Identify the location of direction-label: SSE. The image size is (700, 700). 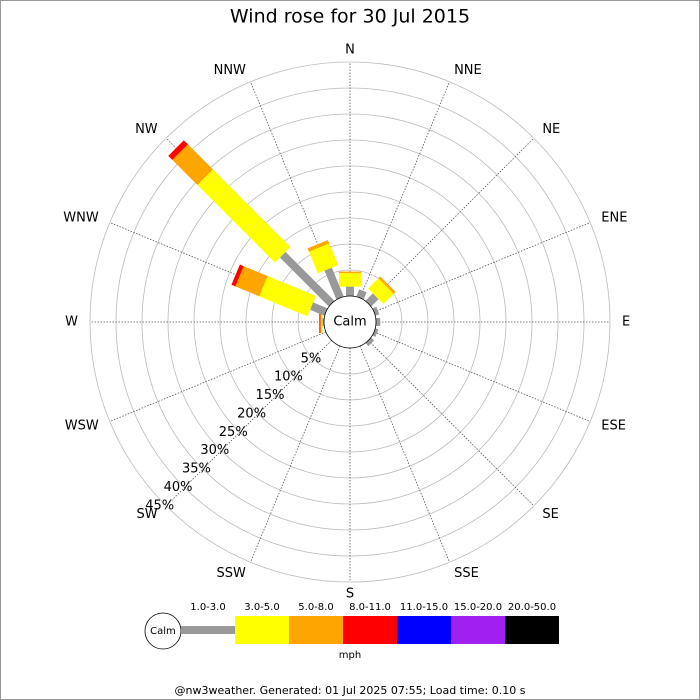
(466, 573).